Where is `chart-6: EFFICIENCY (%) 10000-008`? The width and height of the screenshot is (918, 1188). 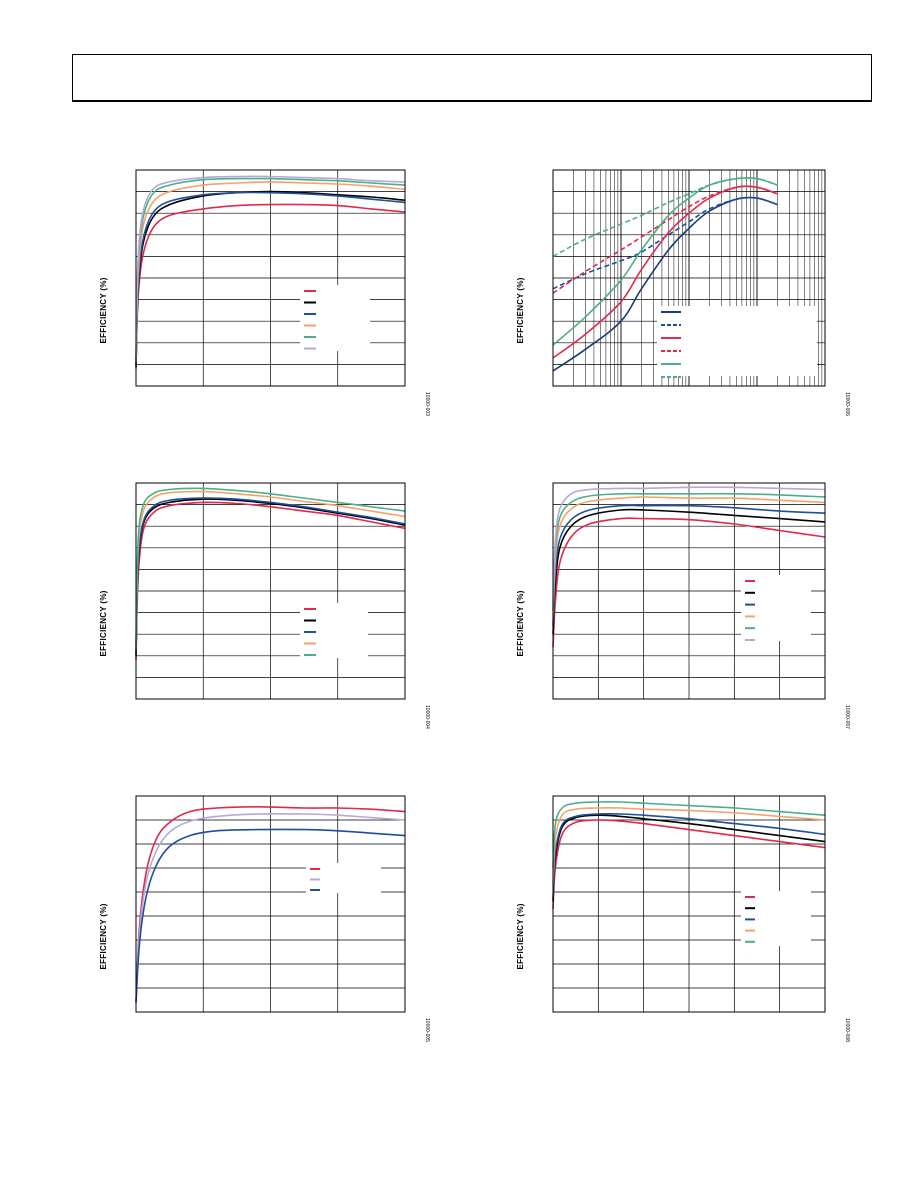 chart-6: EFFICIENCY (%) 10000-008 is located at coordinates (683, 918).